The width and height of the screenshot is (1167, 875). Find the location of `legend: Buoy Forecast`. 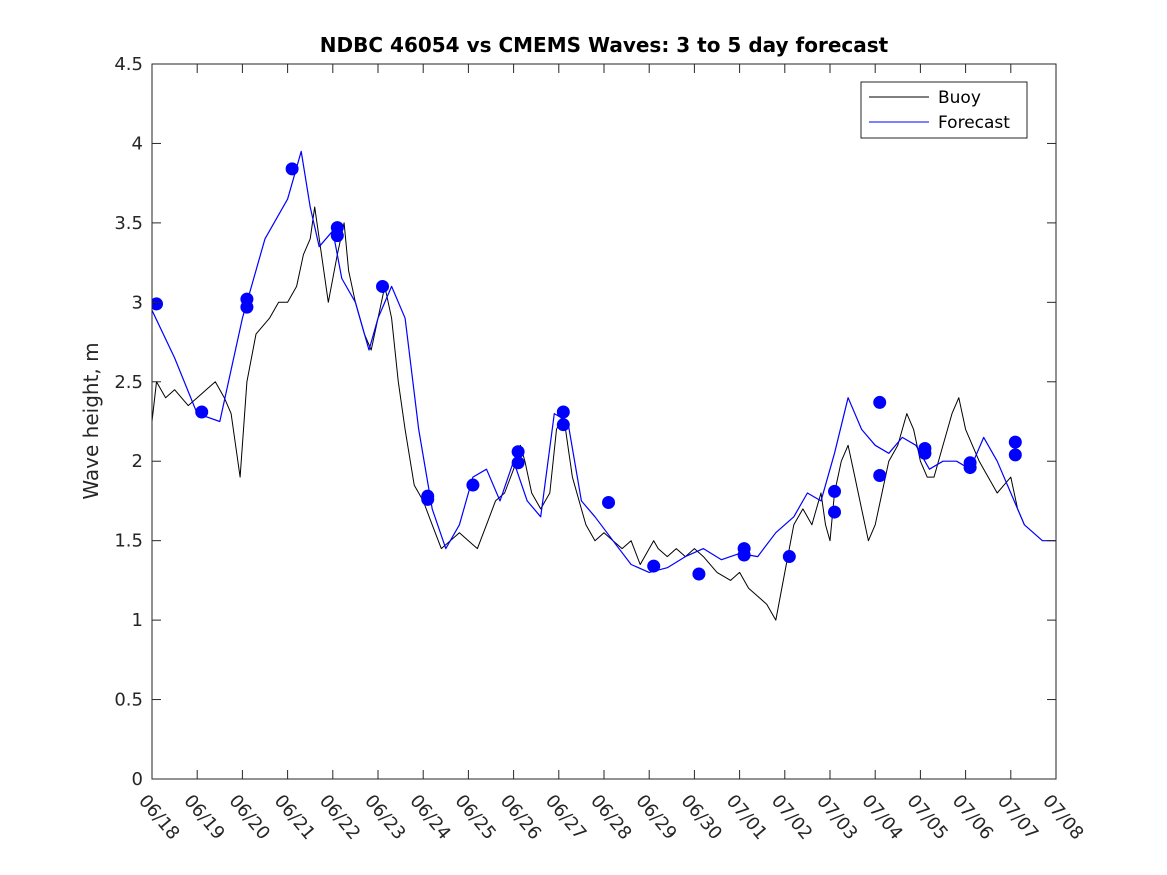

legend: Buoy Forecast is located at coordinates (944, 110).